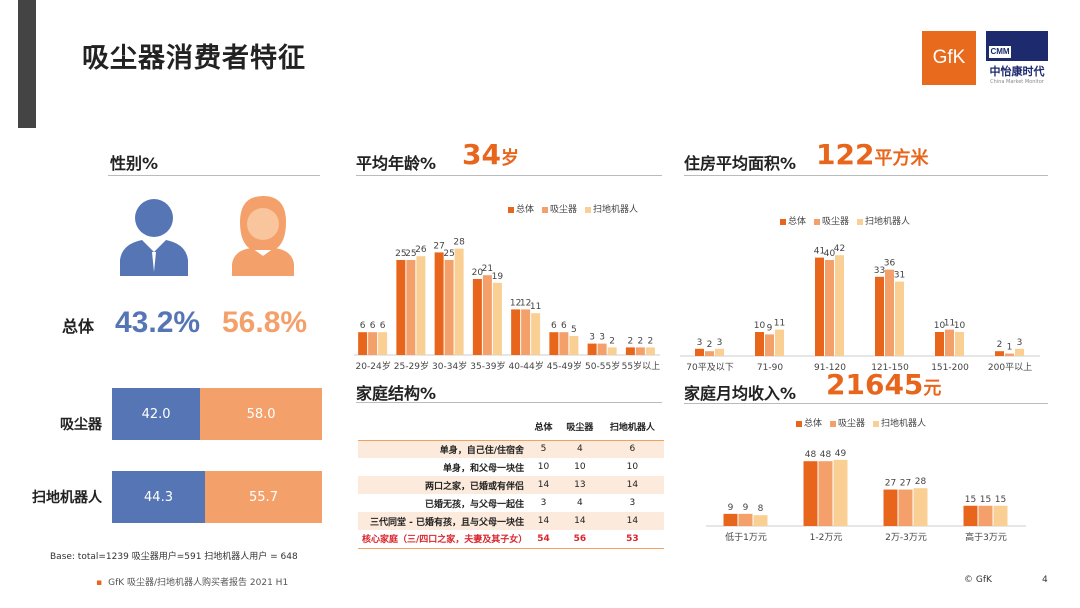 This screenshot has height=608, width=1080. Describe the element at coordinates (899, 422) in the screenshot. I see `legend-item: 扫地机器人` at that location.